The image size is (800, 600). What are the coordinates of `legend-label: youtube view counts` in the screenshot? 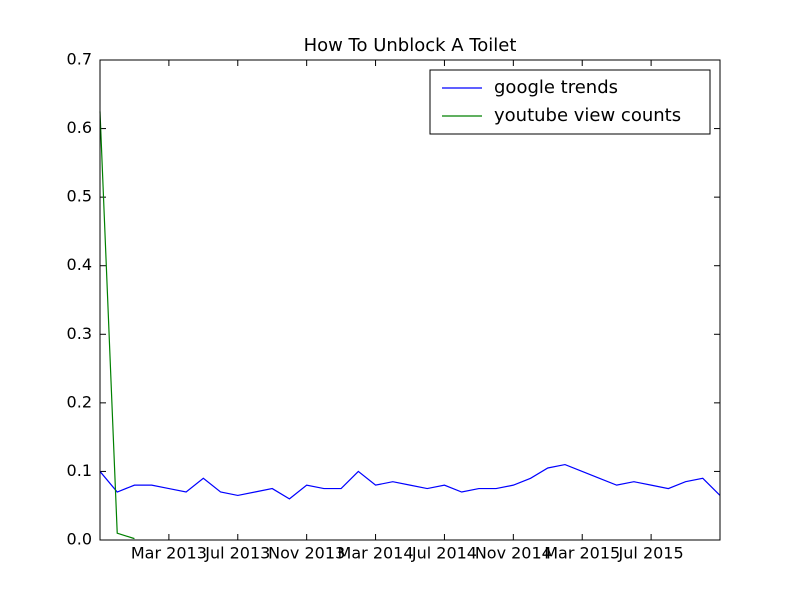 It's located at (587, 115).